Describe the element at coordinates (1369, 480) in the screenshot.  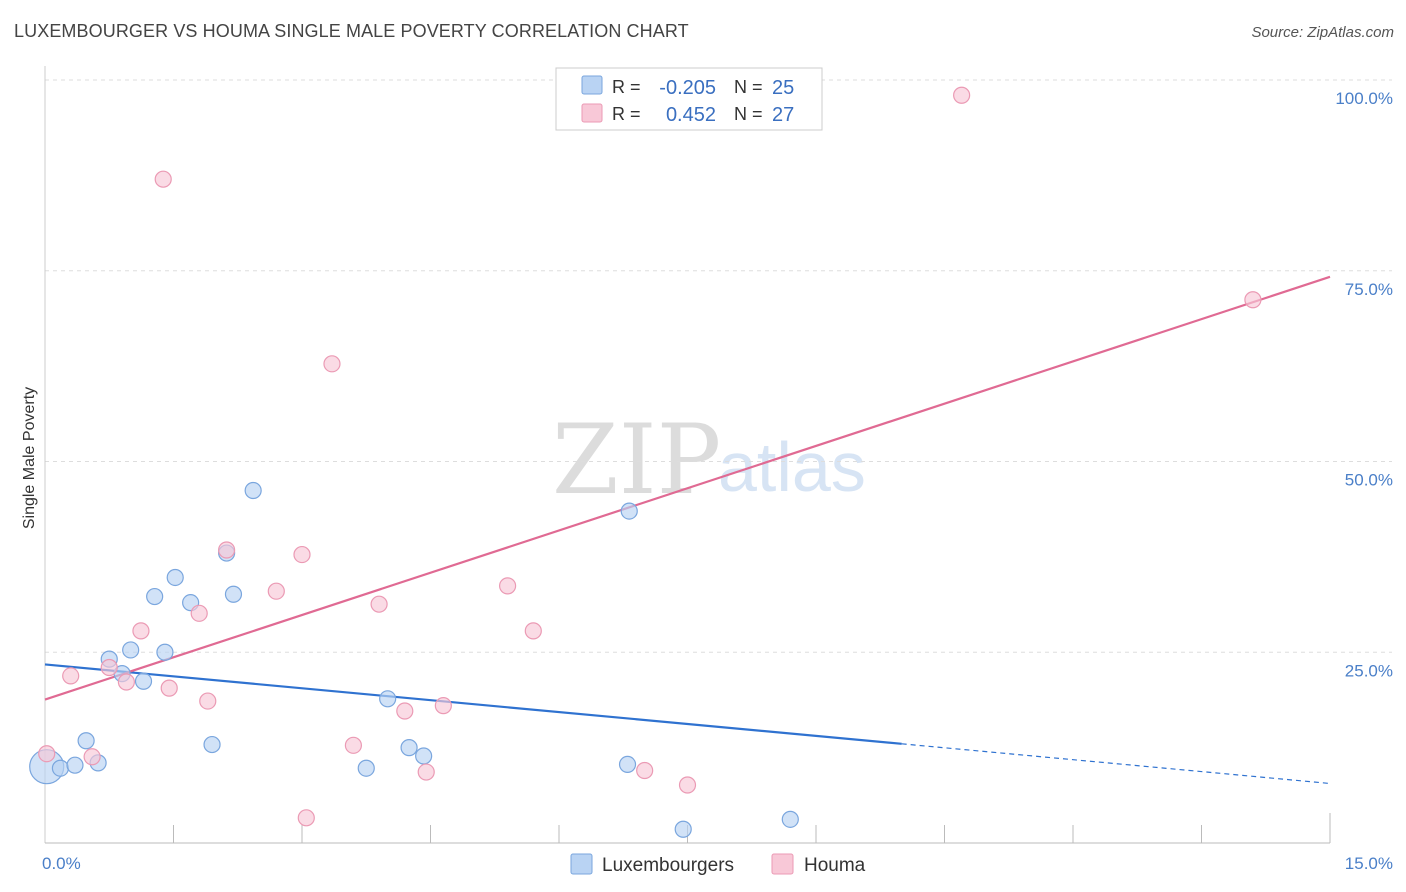
I see `y-tick-label-1: 50.0%` at that location.